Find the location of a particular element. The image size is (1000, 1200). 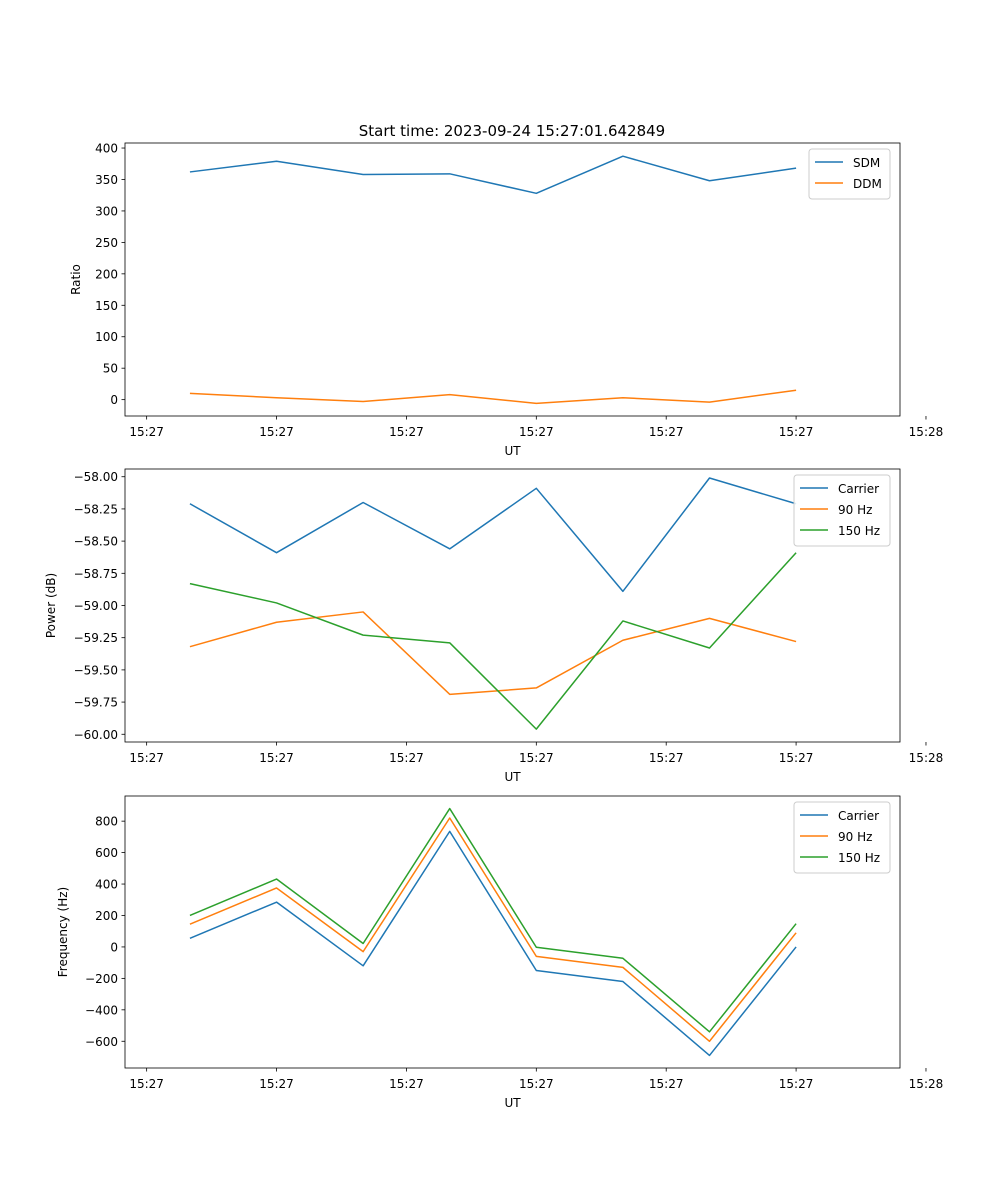

y-tick-label: 150 is located at coordinates (106, 306).